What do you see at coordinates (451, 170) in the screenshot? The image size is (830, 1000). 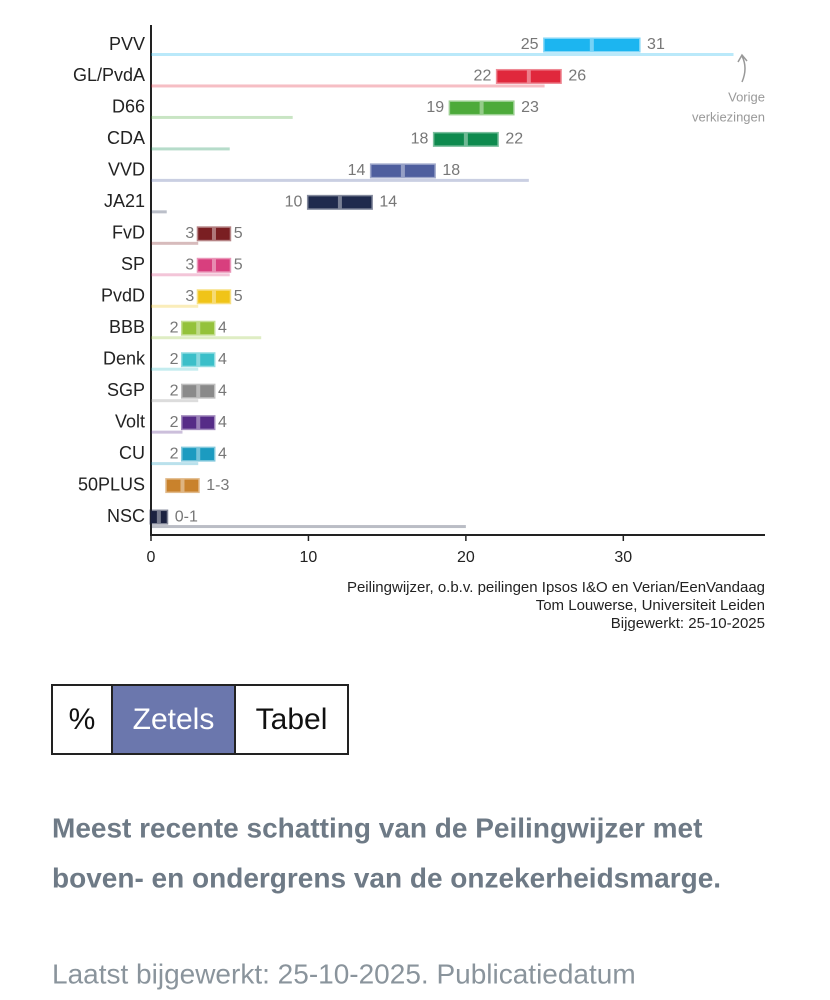 I see `high-label: 18` at bounding box center [451, 170].